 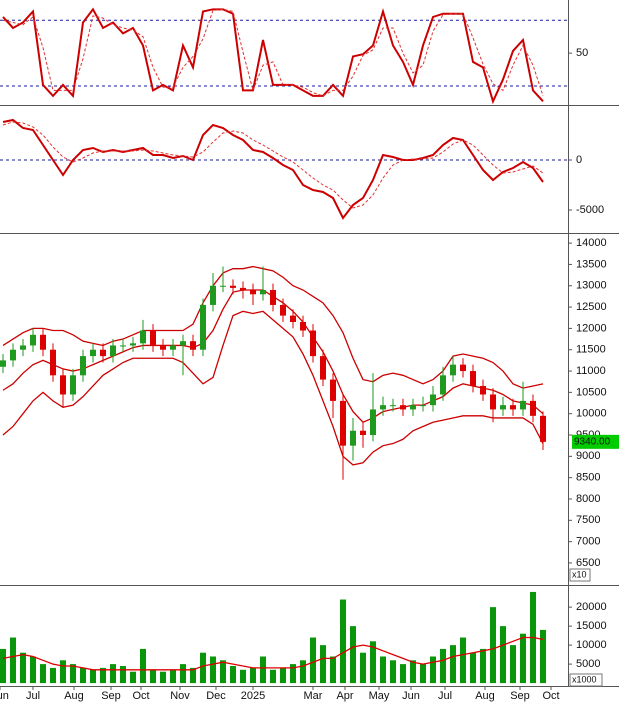 I want to click on x-tick-label: Apr, so click(x=344, y=696).